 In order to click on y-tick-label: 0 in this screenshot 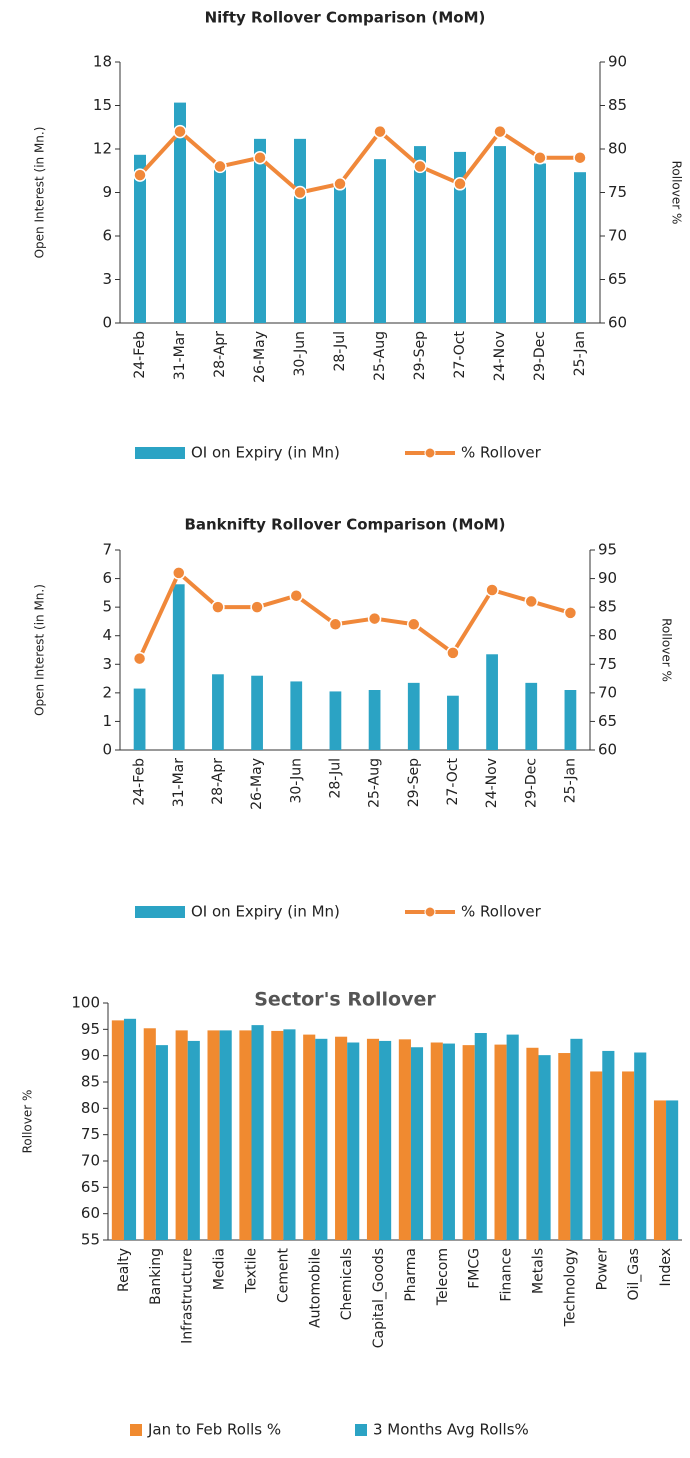, I will do `click(107, 323)`.